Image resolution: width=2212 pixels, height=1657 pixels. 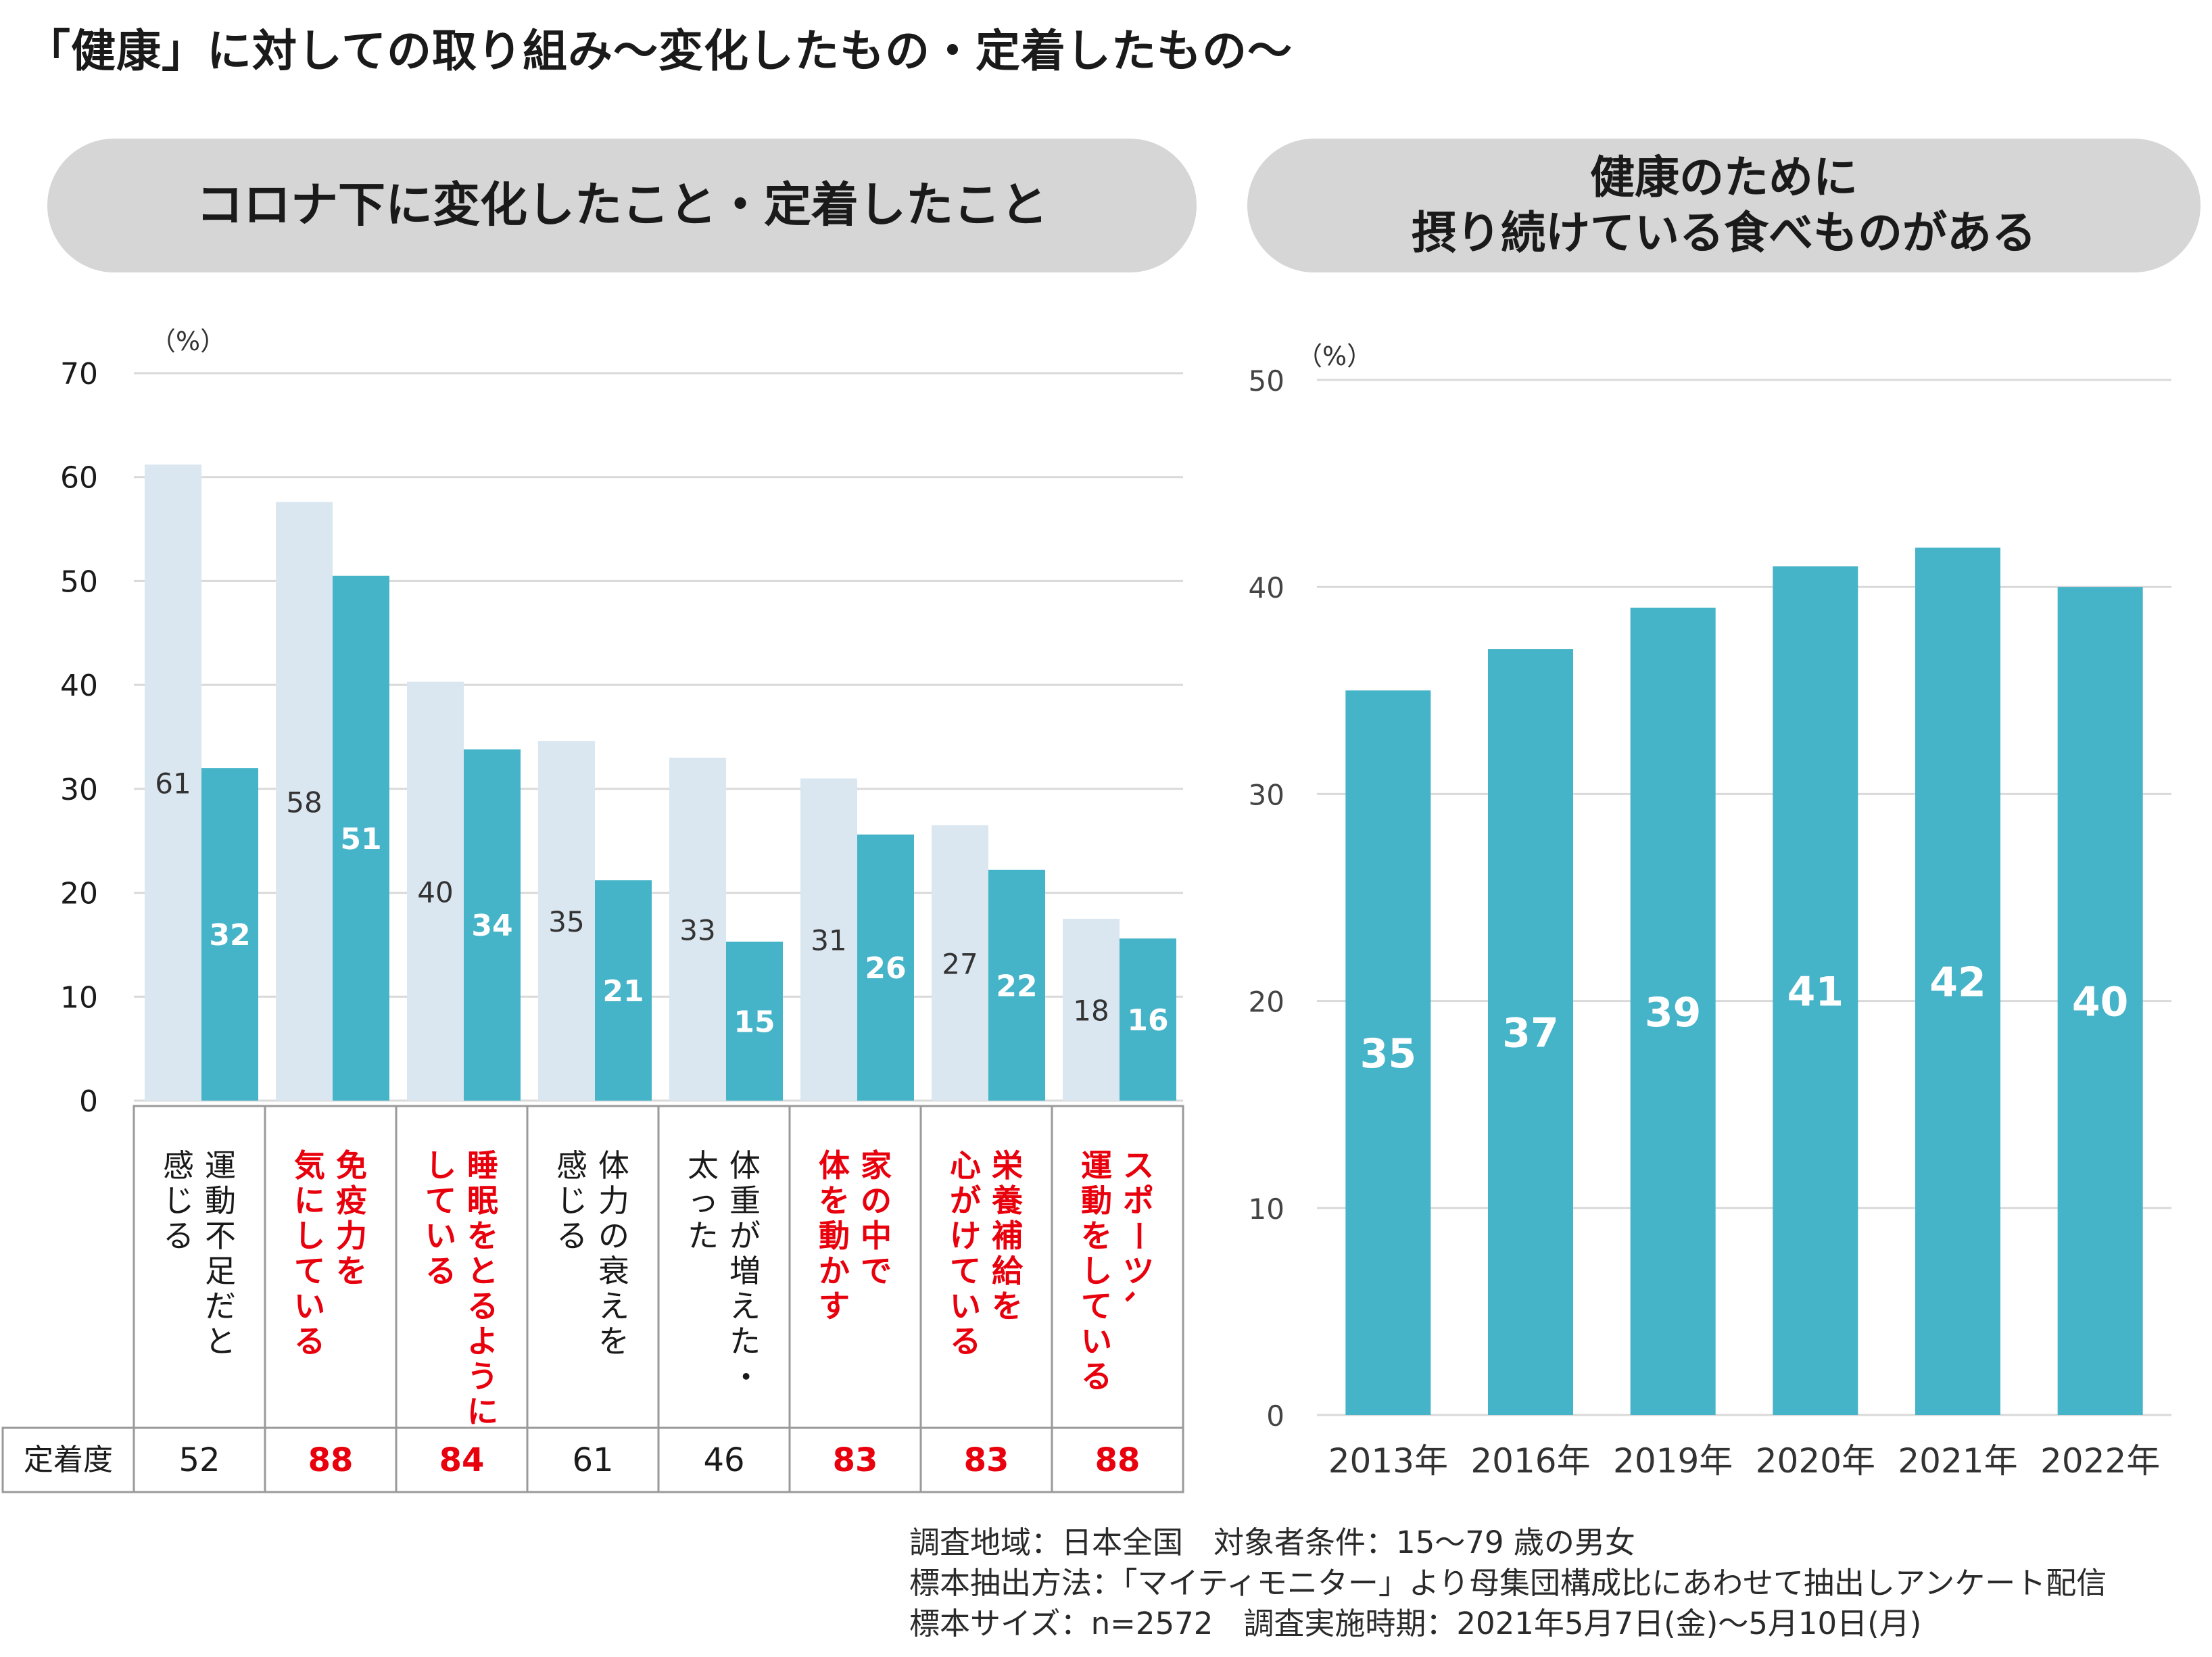 What do you see at coordinates (960, 963) in the screenshot?
I see `data-label-series1: 27` at bounding box center [960, 963].